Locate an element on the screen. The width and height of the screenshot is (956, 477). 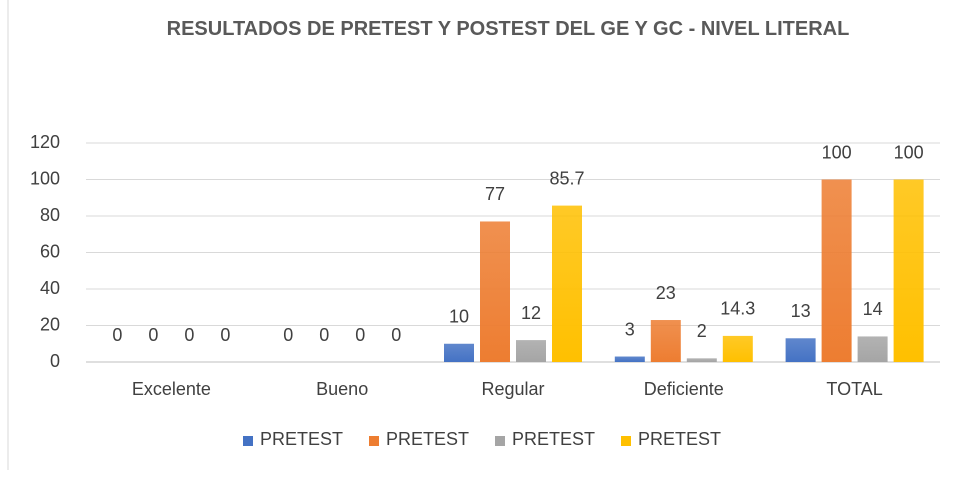
data-label: 10 is located at coordinates (459, 317).